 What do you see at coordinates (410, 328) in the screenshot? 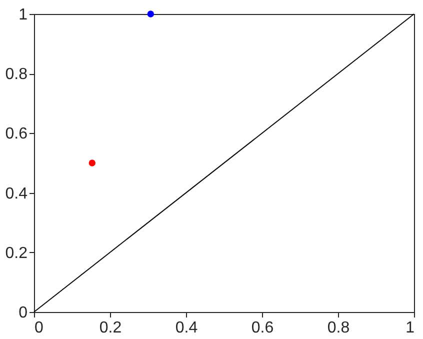
I see `x-tick-label: 1` at bounding box center [410, 328].